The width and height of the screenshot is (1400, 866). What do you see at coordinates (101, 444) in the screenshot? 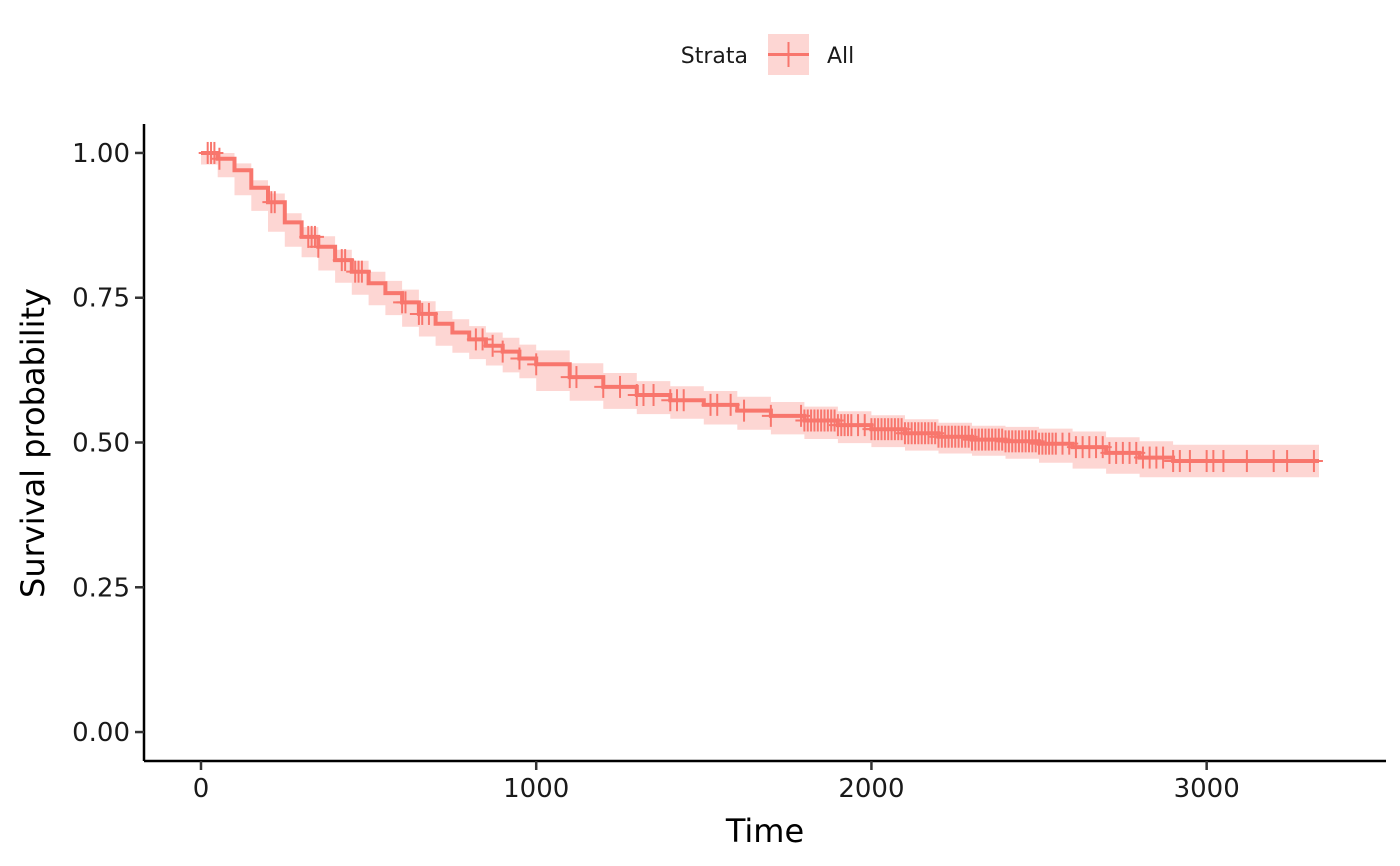
I see `y-tick-label: 0.50` at bounding box center [101, 444].